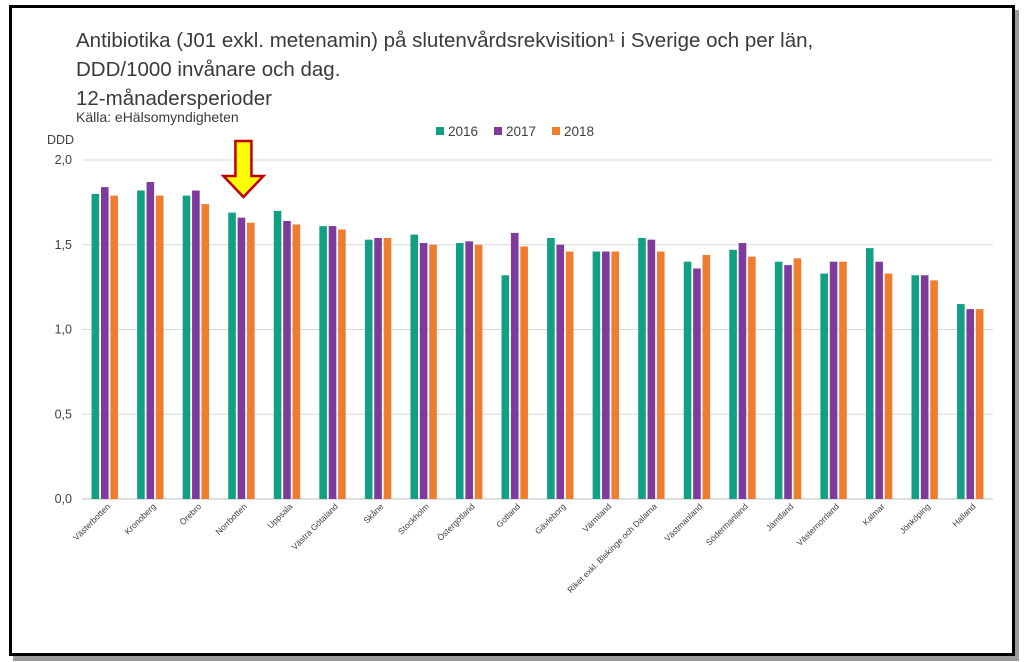 The height and width of the screenshot is (662, 1024). I want to click on y-axis-label: DDD, so click(60, 140).